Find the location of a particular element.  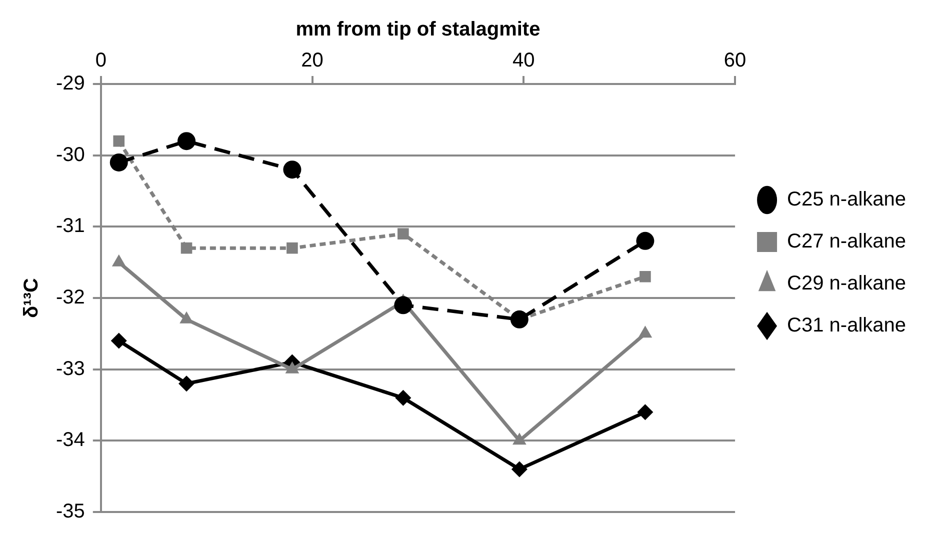

legend-label: C27 n-alkane is located at coordinates (846, 241).